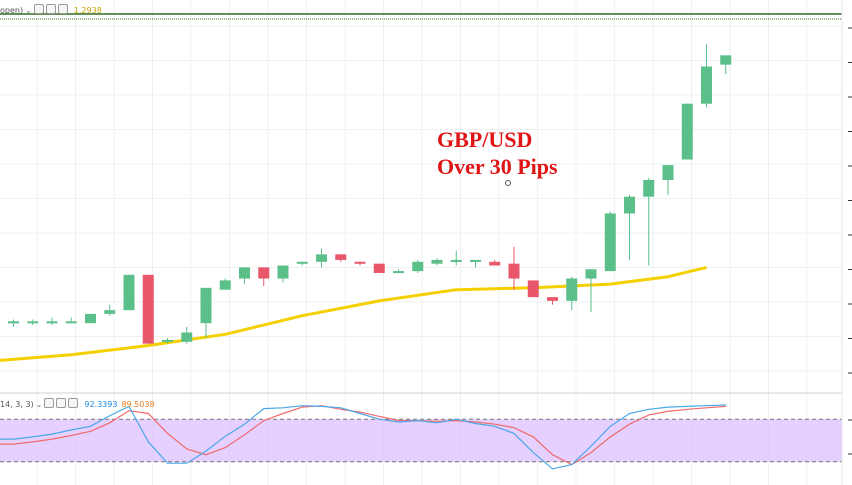 This screenshot has height=485, width=852. Describe the element at coordinates (87, 10) in the screenshot. I see `price-readout: 1.2938` at that location.